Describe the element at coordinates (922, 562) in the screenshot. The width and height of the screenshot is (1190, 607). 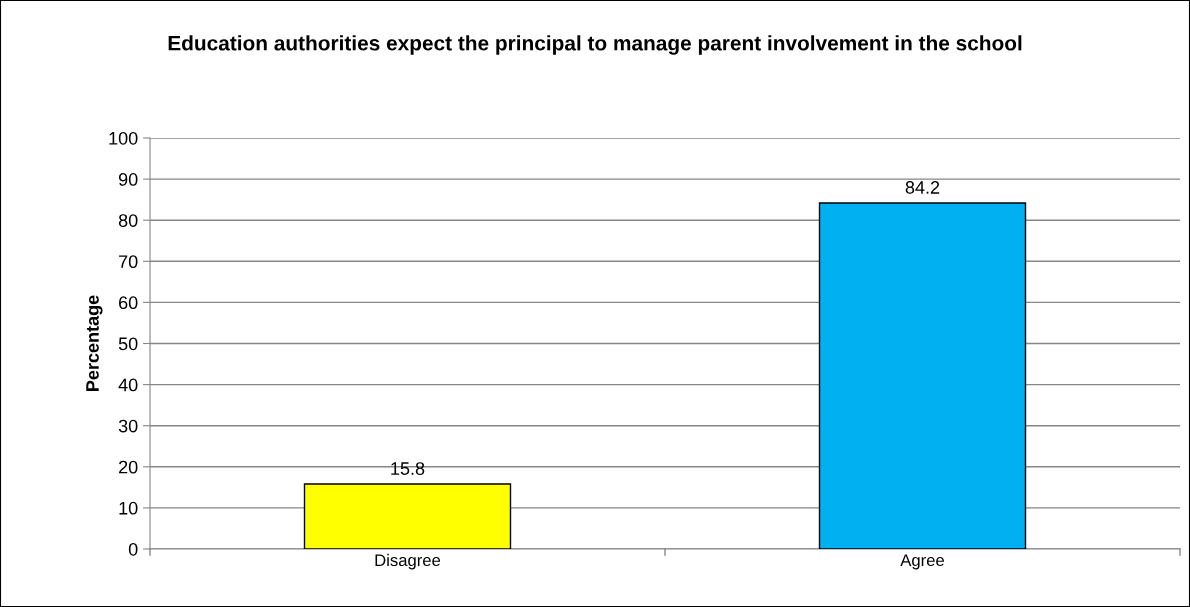
I see `x-tick-label: Agree` at that location.